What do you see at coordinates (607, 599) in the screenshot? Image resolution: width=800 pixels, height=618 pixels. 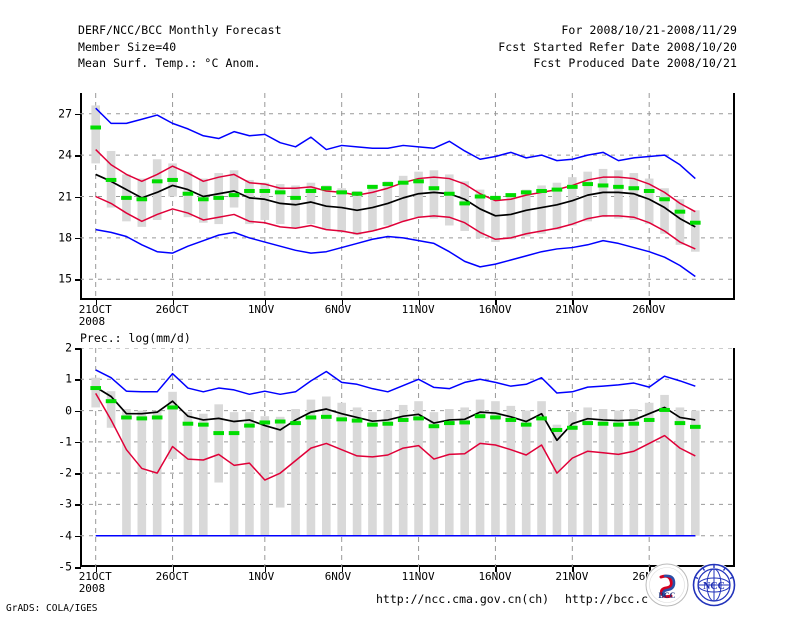 I see `bcc-url: http://bcc.c` at bounding box center [607, 599].